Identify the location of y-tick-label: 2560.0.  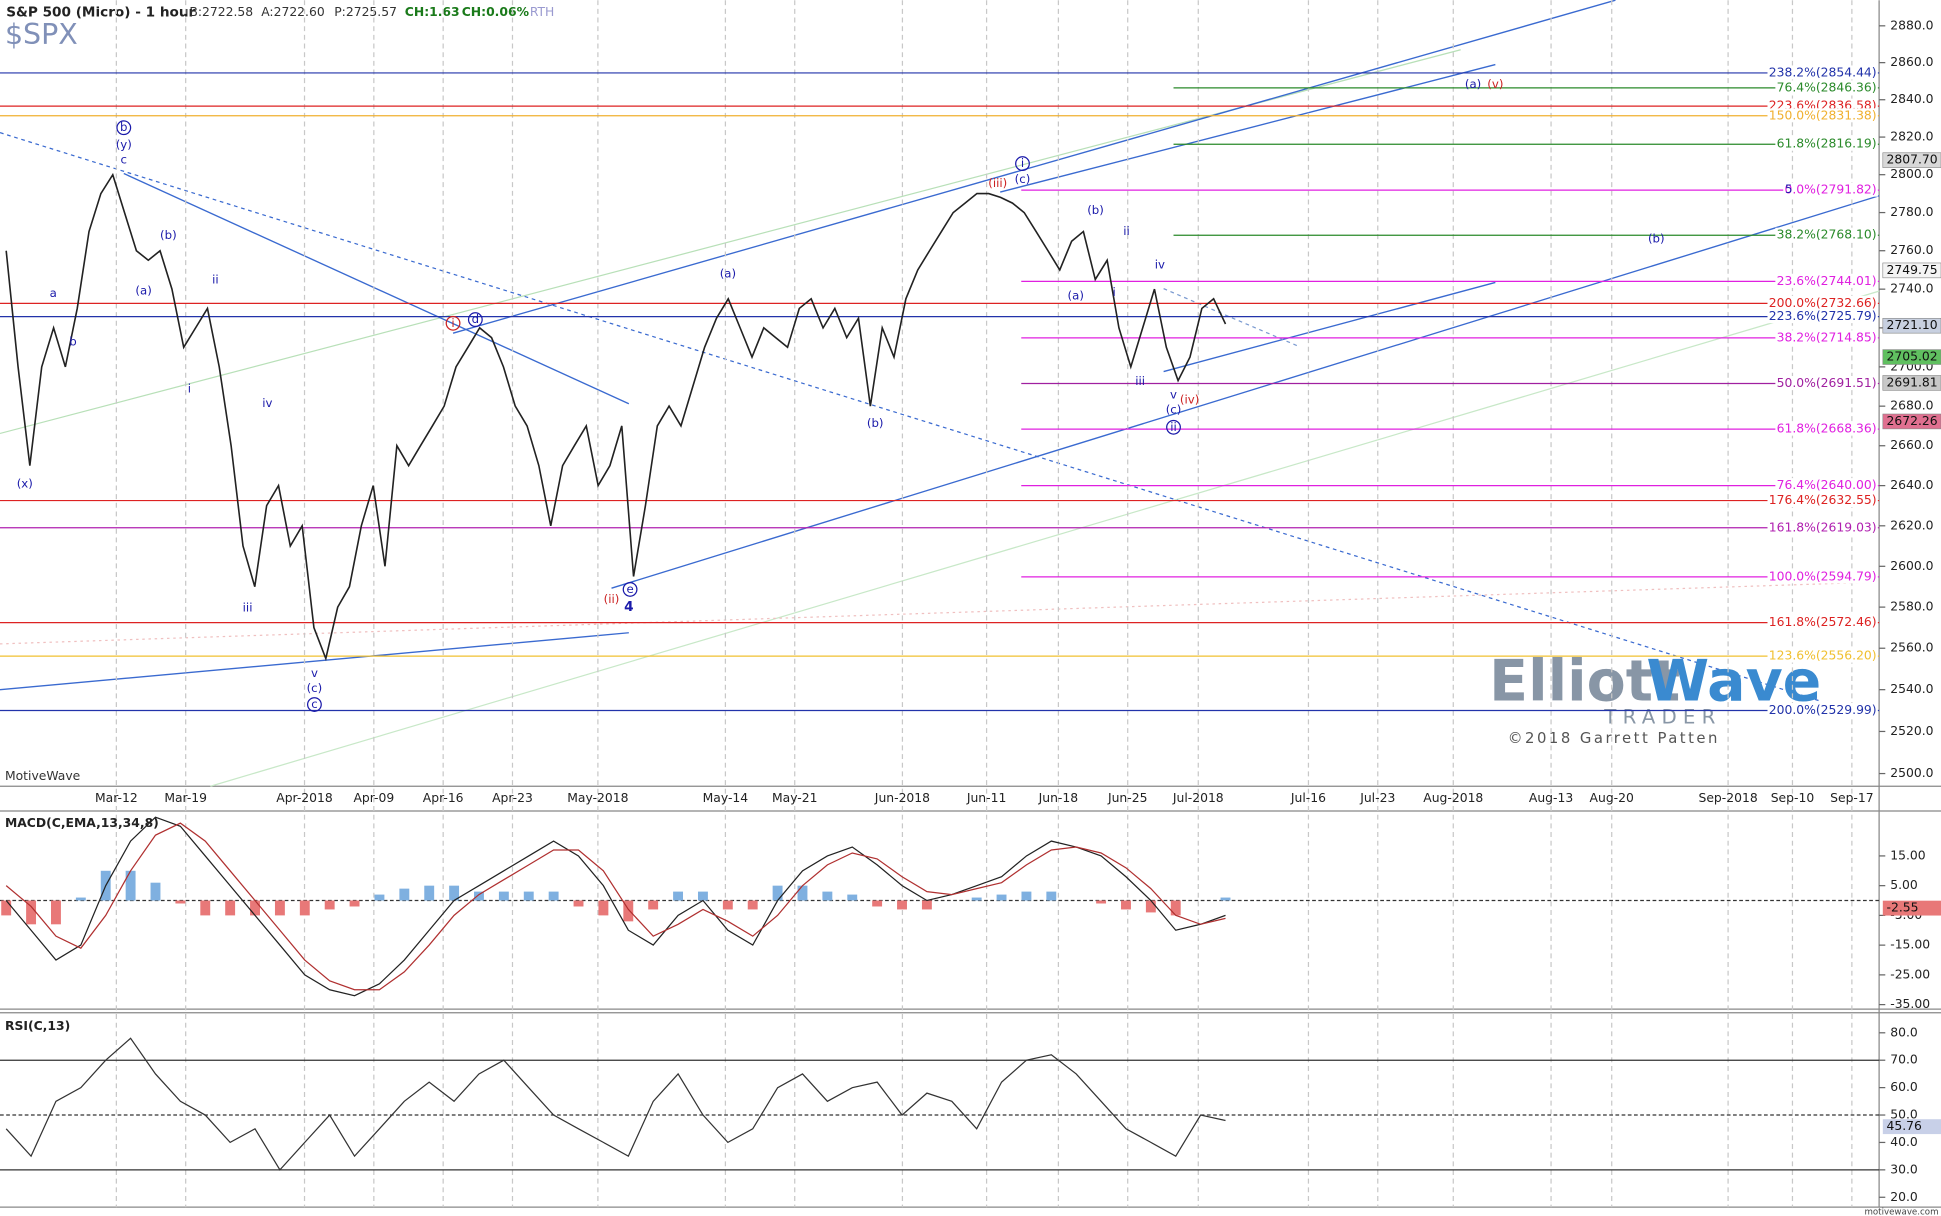
(1911, 648).